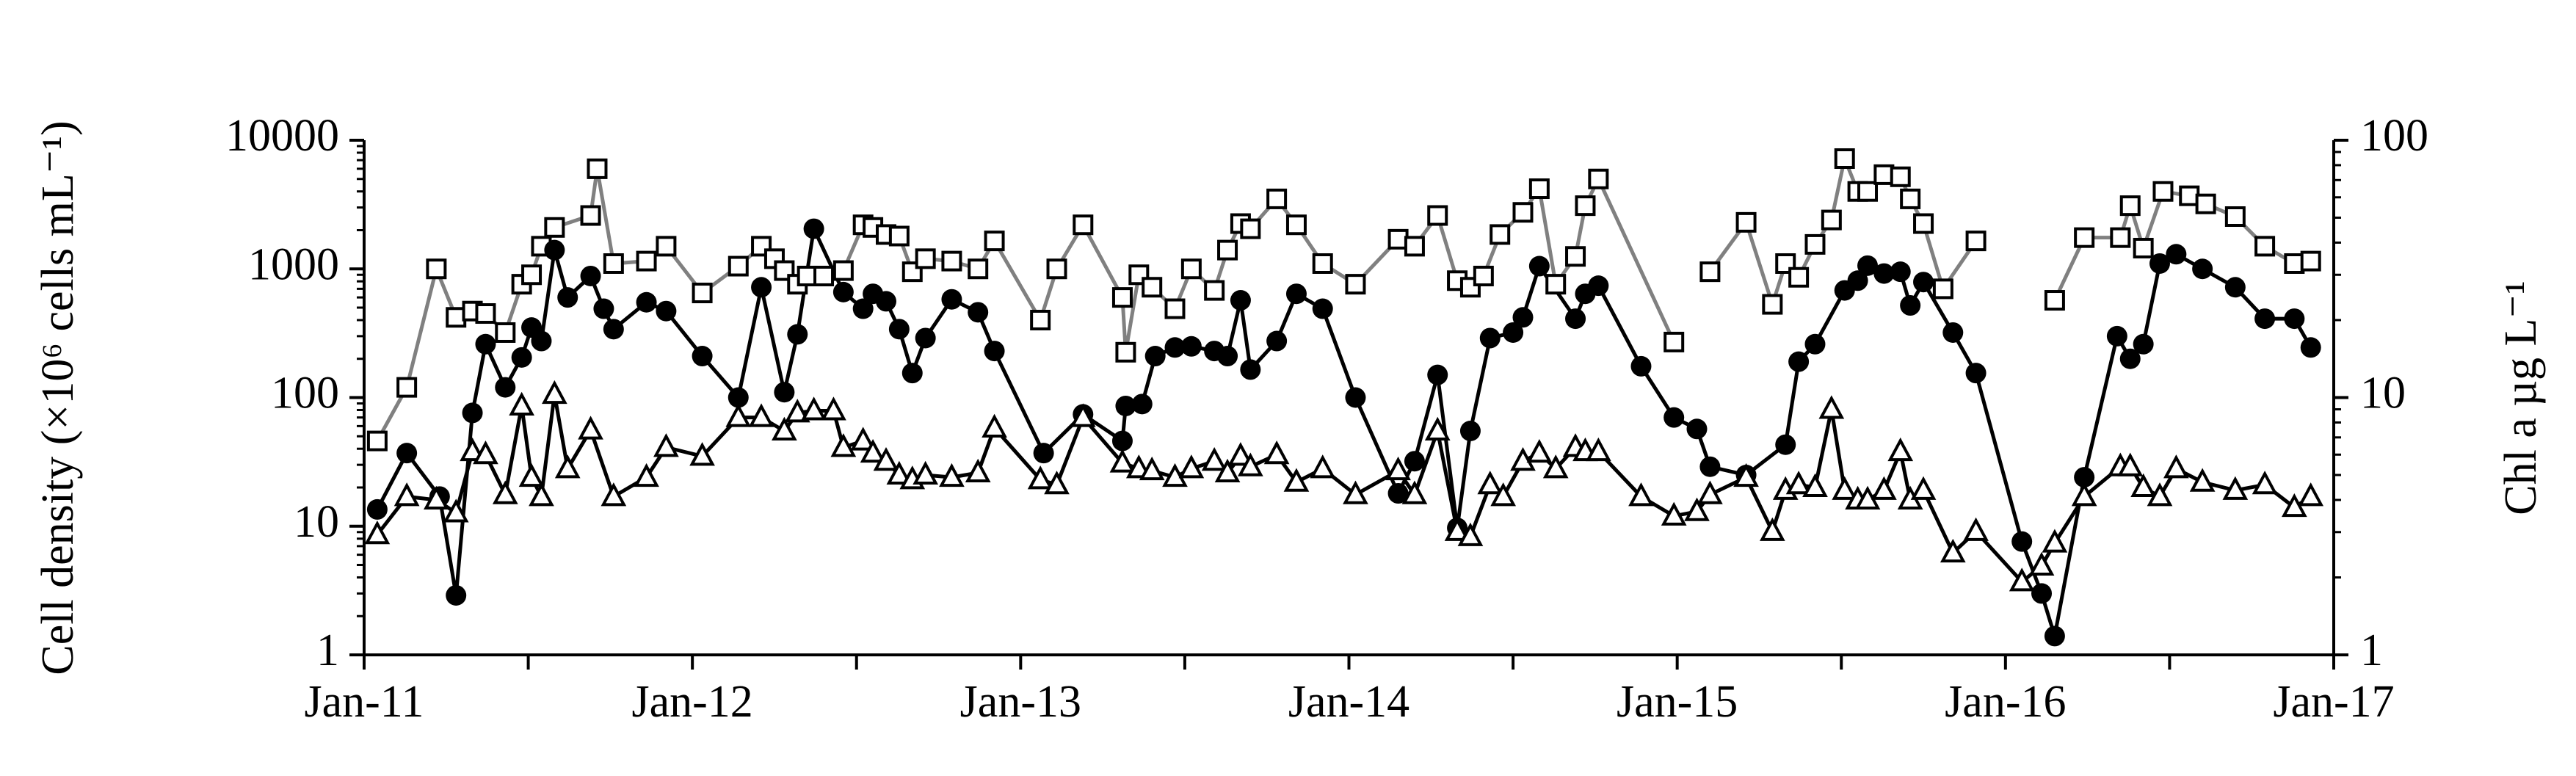 This screenshot has width=2576, height=776. Describe the element at coordinates (692, 702) in the screenshot. I see `x-tick-label: Jan-12` at that location.